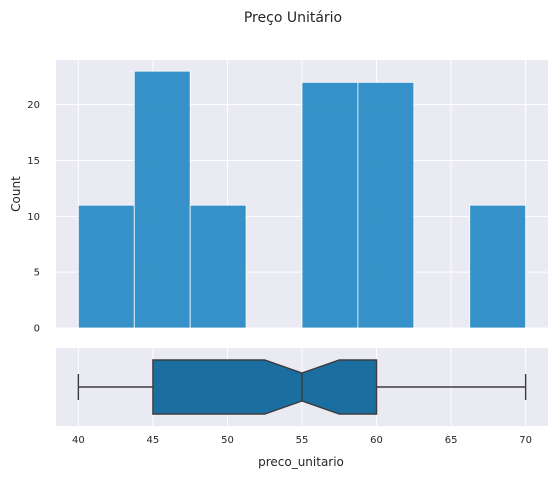 The height and width of the screenshot is (477, 558). Describe the element at coordinates (227, 440) in the screenshot. I see `x-tick-label-2: 50` at that location.